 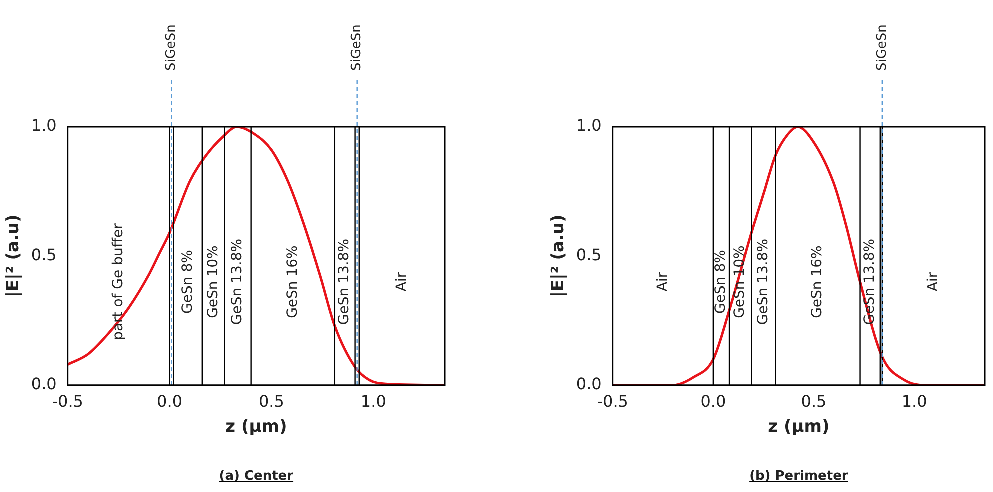 I want to click on text: (a) Center, so click(x=256, y=476).